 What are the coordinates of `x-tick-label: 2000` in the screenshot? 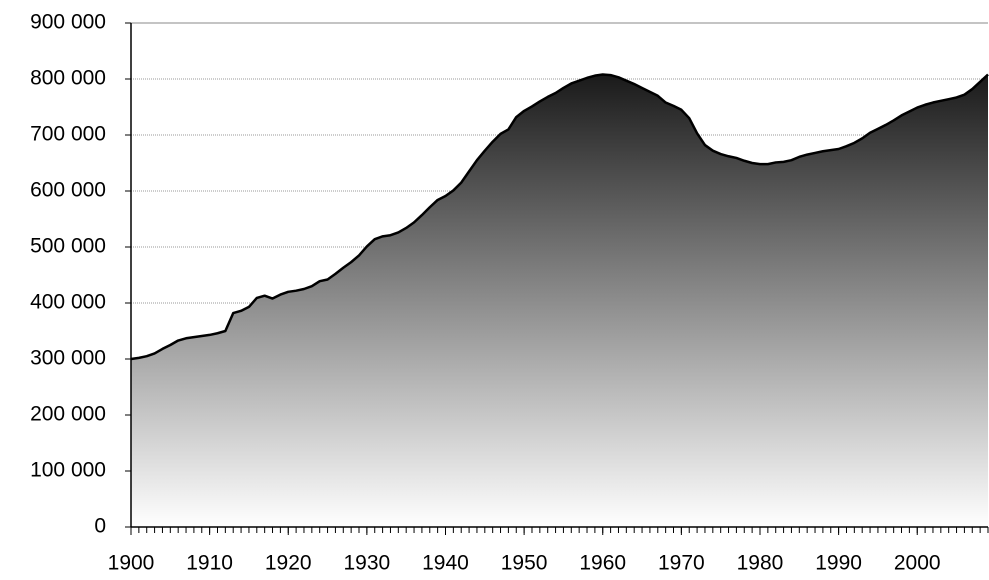 It's located at (917, 563).